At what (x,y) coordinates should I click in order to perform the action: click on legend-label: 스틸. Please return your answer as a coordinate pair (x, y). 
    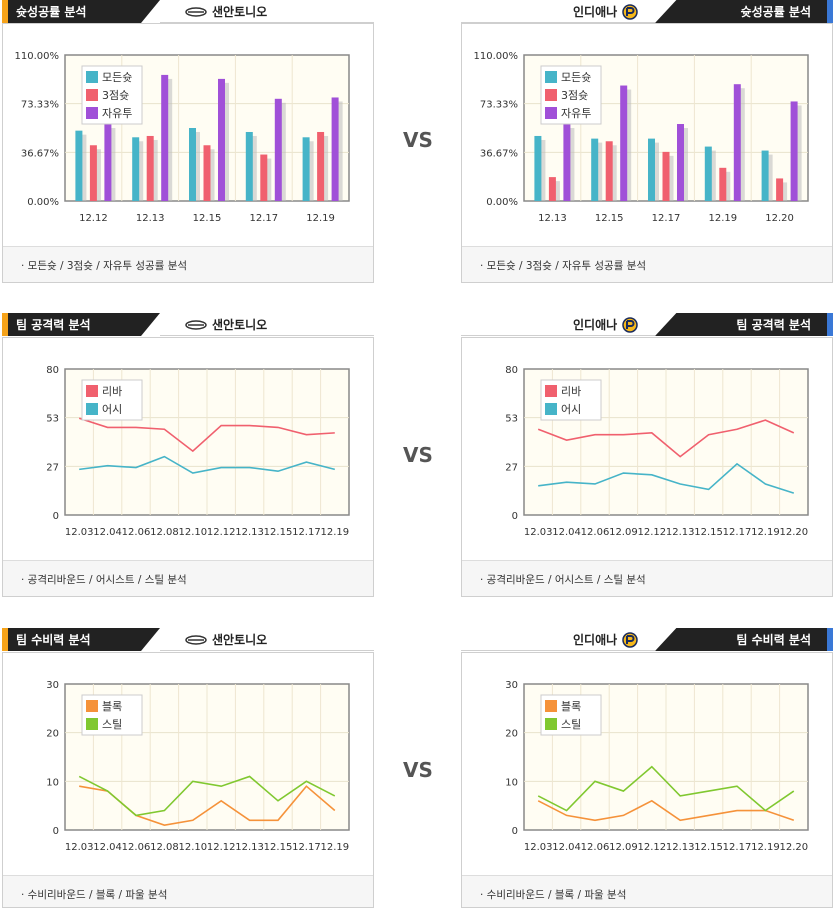
    Looking at the image, I should click on (112, 724).